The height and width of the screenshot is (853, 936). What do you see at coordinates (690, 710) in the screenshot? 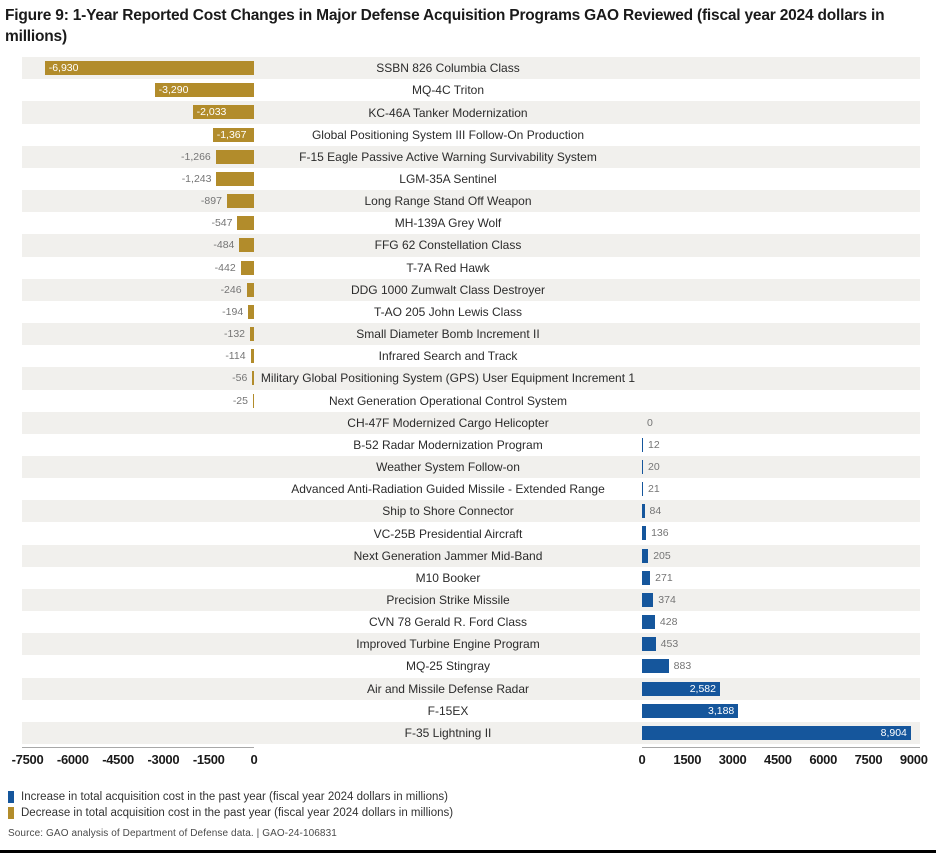
I see `increase-bar: 3,188` at bounding box center [690, 710].